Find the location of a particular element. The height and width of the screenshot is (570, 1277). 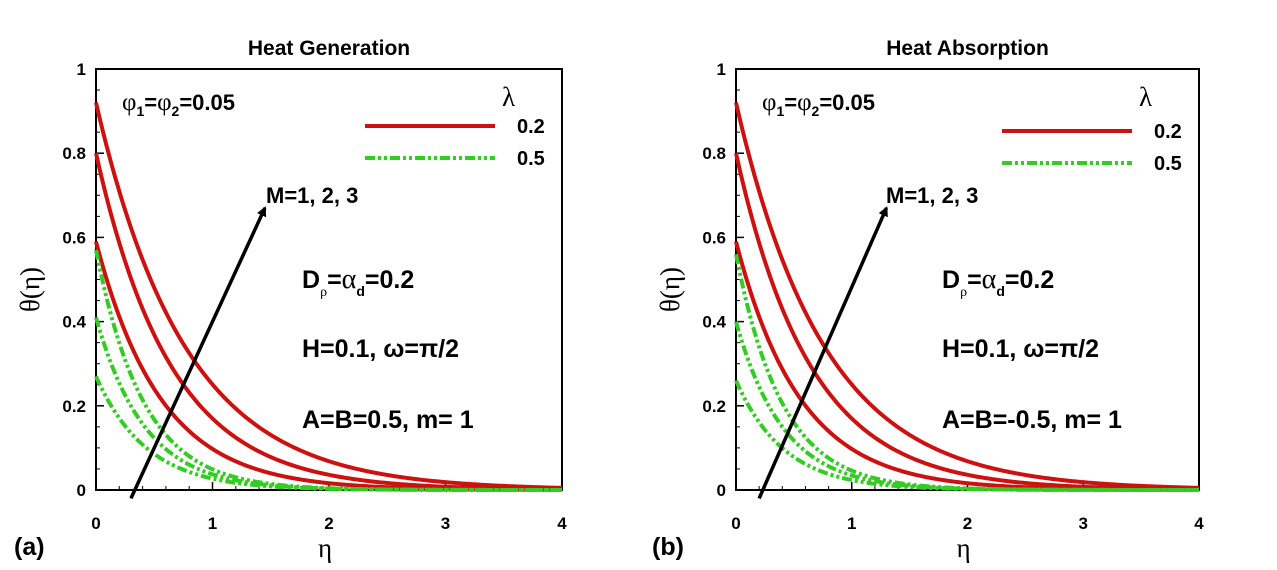

chart-title: Heat Absorption is located at coordinates (967, 48).